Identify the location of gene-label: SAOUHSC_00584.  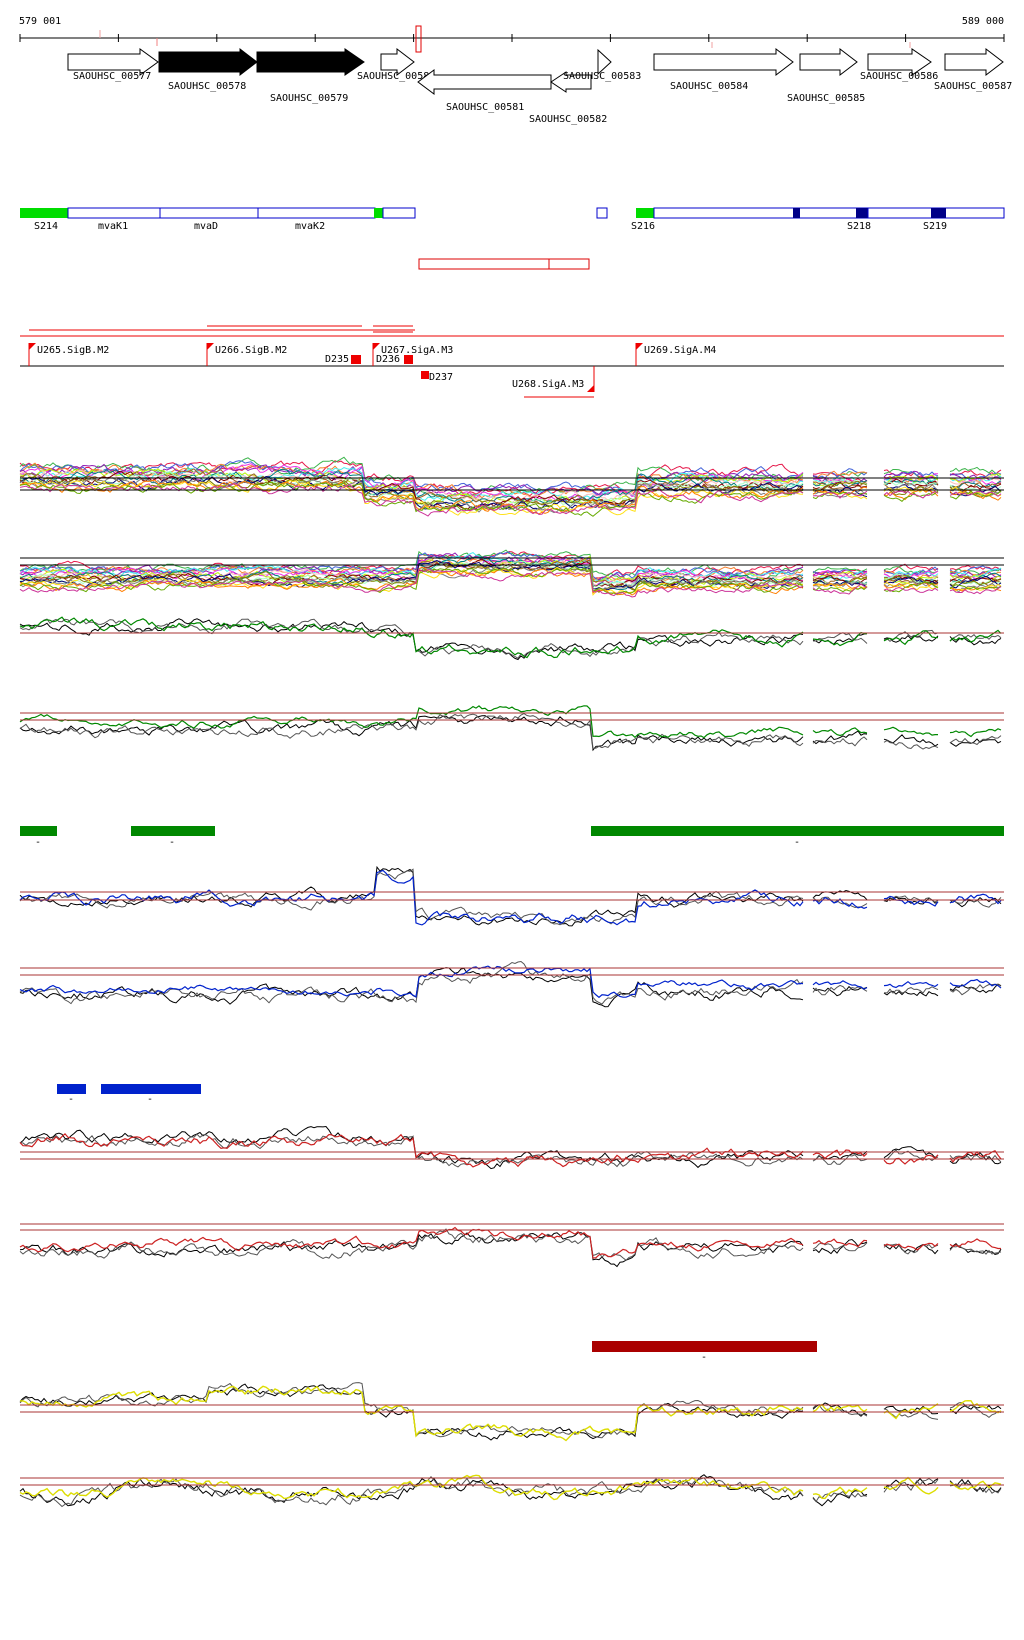
(709, 86).